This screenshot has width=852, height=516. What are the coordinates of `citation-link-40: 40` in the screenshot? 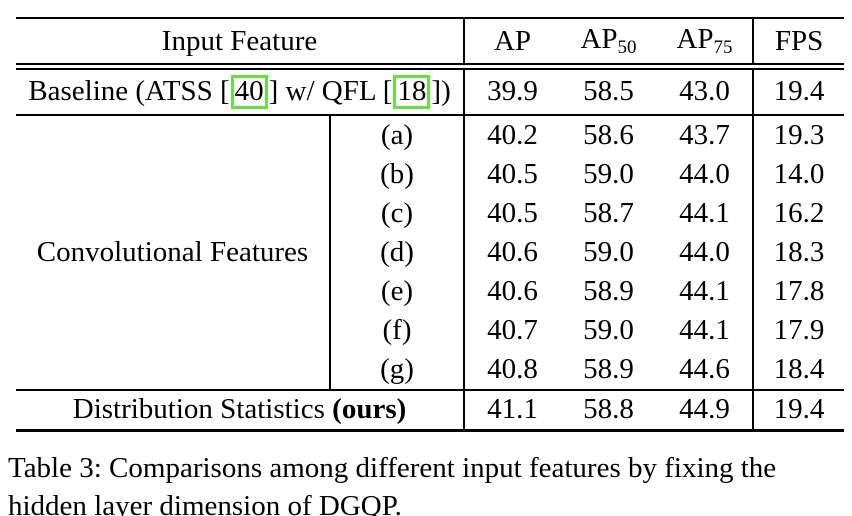 It's located at (249, 92).